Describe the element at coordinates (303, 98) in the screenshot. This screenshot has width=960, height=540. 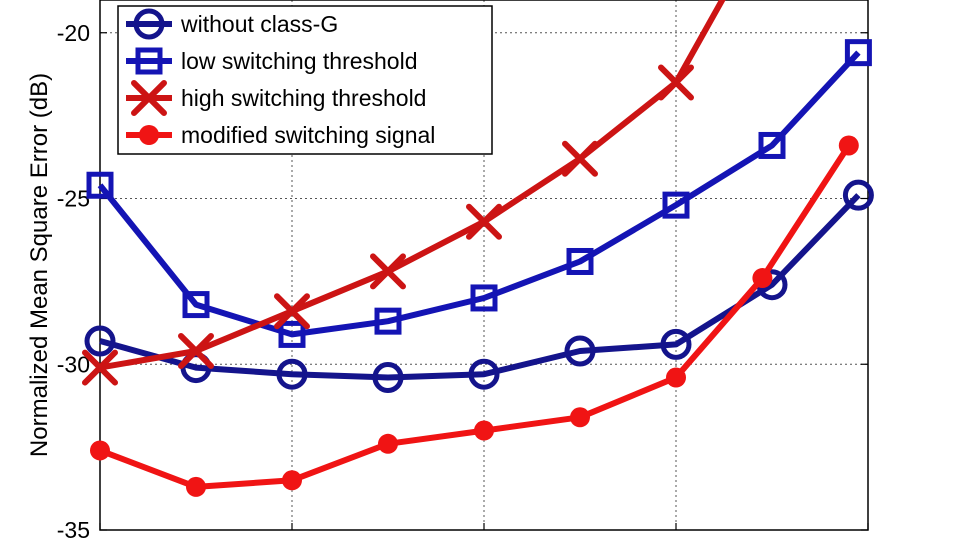
I see `legend-label: high switching threshold` at that location.